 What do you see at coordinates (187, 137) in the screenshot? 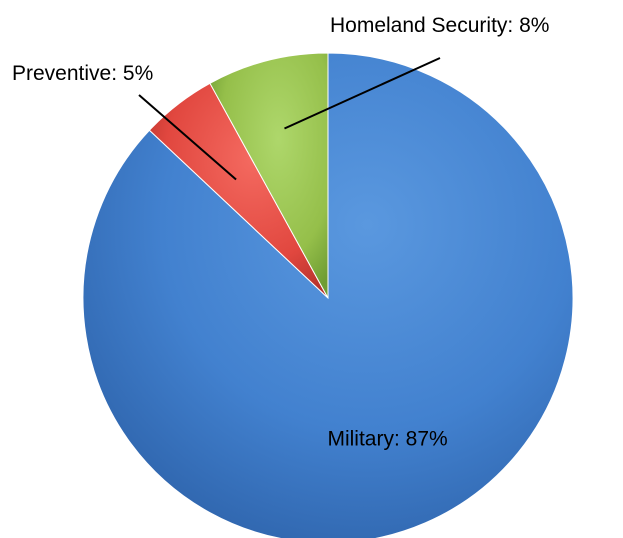
I see `leader-line-preventive` at bounding box center [187, 137].